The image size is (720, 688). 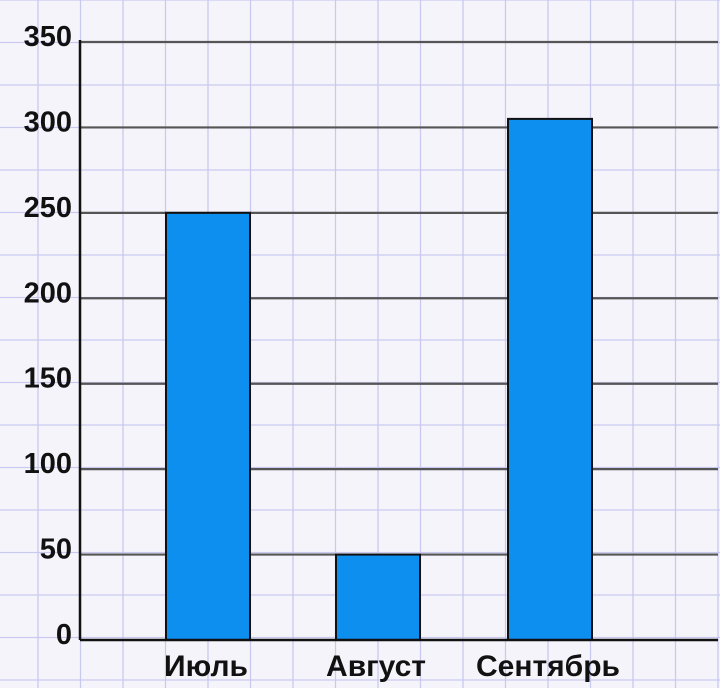 I want to click on y-tick-label: 250, so click(x=48, y=208).